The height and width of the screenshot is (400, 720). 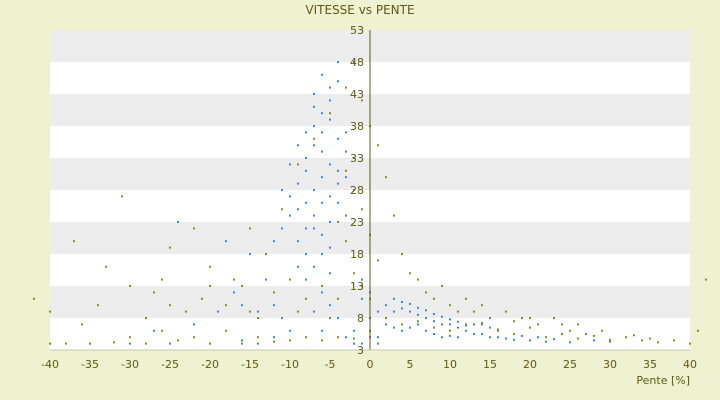 What do you see at coordinates (330, 364) in the screenshot?
I see `x-tick-label: -5` at bounding box center [330, 364].